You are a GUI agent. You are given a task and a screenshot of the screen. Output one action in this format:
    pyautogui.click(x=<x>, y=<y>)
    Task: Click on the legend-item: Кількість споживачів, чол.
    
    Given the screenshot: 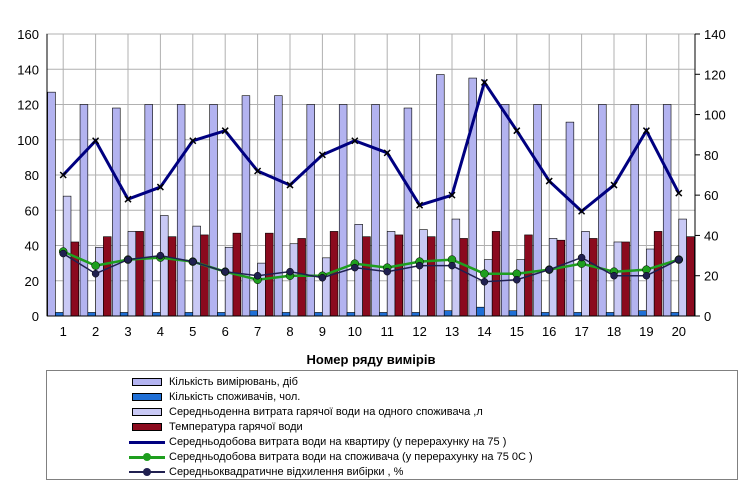 What is the action you would take?
    pyautogui.click(x=214, y=397)
    